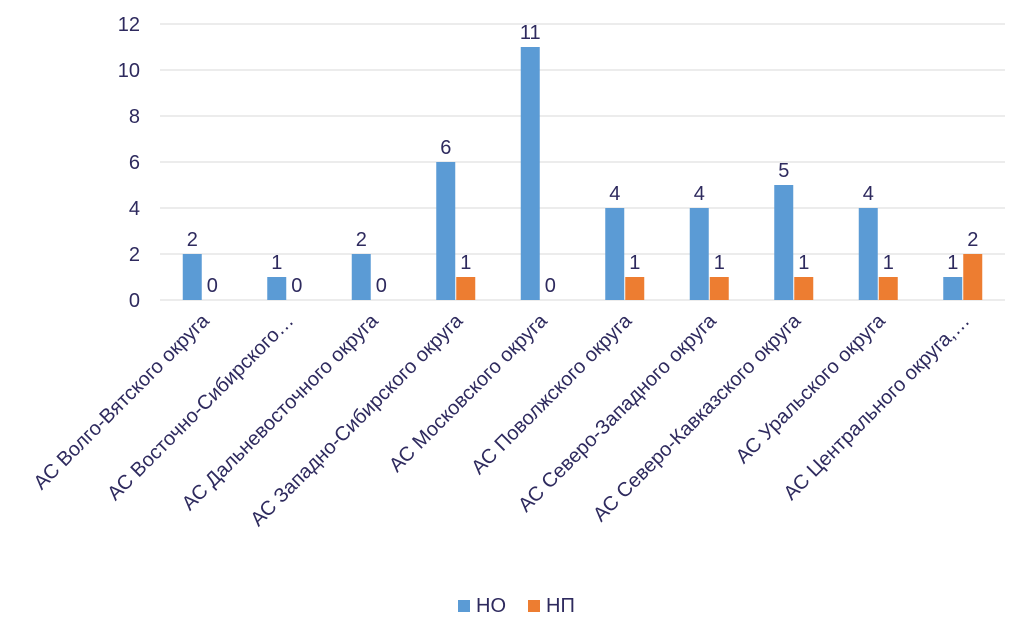 The height and width of the screenshot is (644, 1024). I want to click on legend: НО НП, so click(516, 606).